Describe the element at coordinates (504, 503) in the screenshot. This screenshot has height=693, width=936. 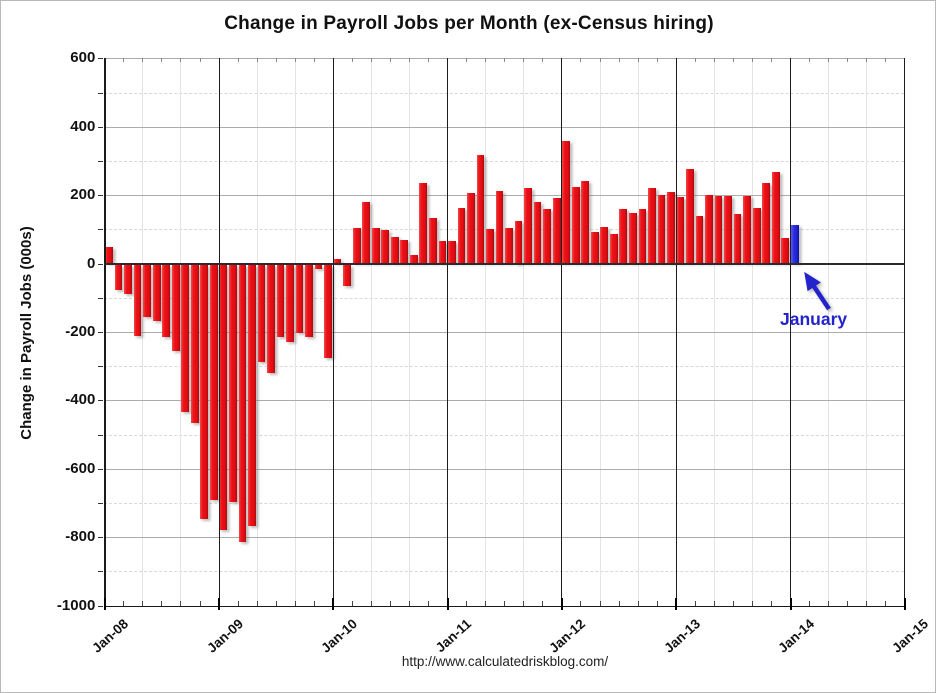
I see `gridline-h-minor--700` at that location.